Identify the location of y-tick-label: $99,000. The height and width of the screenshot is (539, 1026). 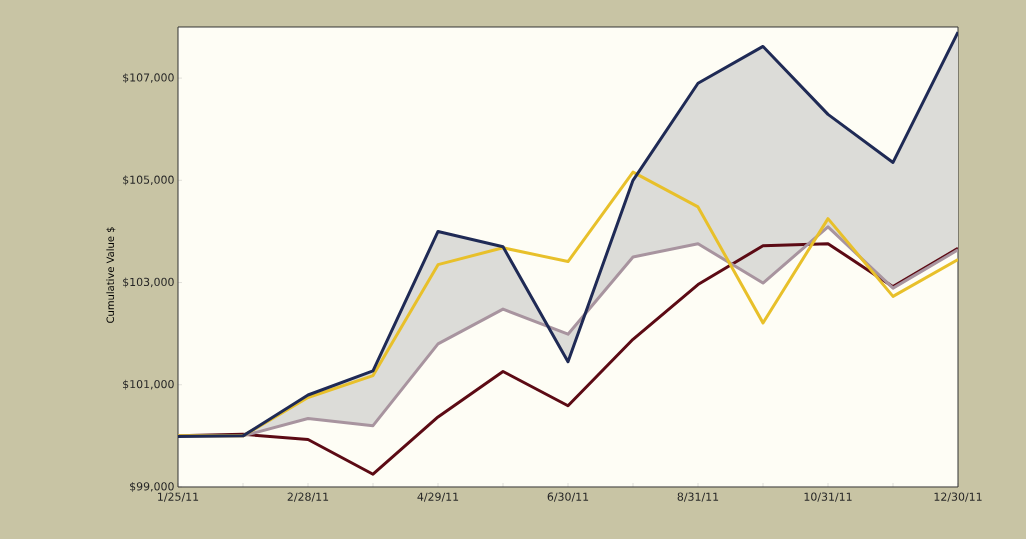
(152, 487).